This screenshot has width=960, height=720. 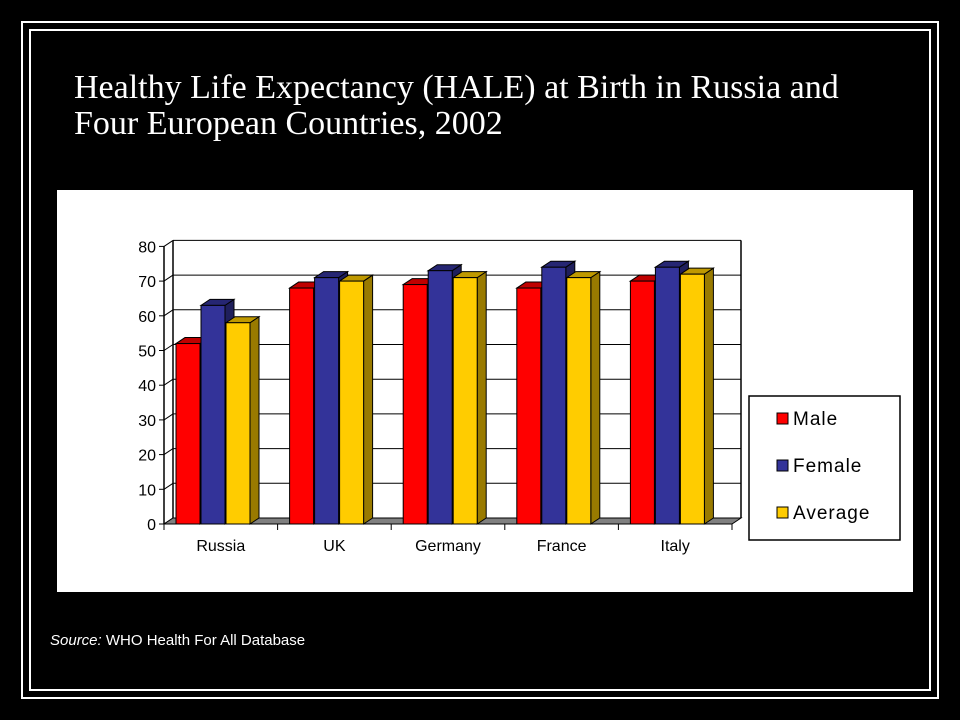 I want to click on source-text: WHO Health For All Database, so click(x=203, y=640).